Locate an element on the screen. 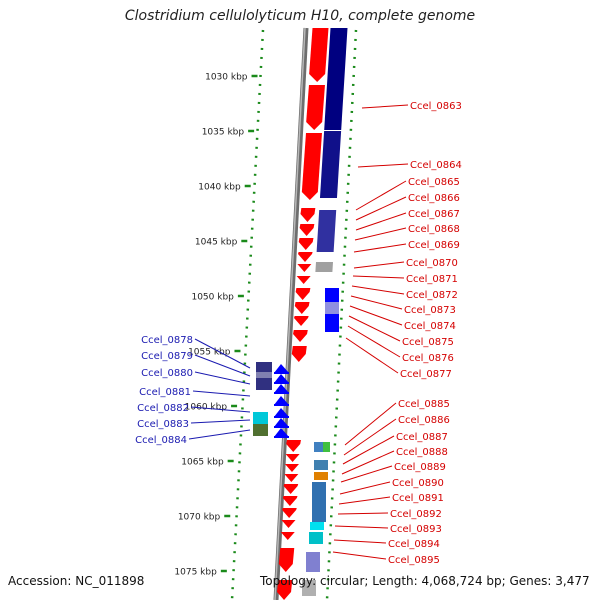 The height and width of the screenshot is (600, 600). gene-label: Ccel_0866 is located at coordinates (434, 198).